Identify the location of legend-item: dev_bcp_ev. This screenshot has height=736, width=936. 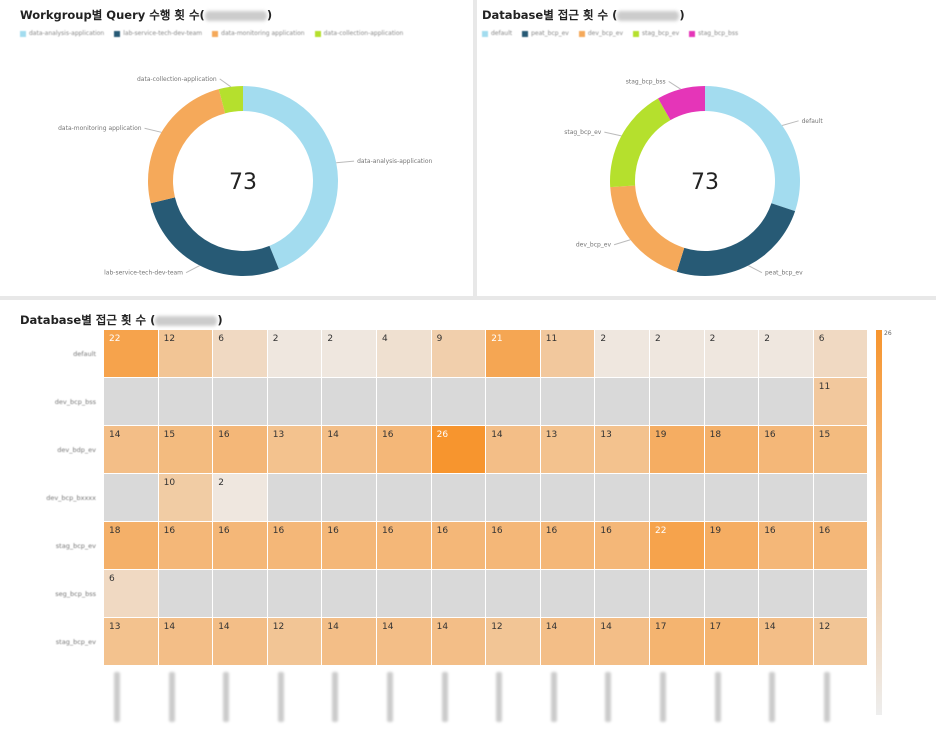
(600, 33).